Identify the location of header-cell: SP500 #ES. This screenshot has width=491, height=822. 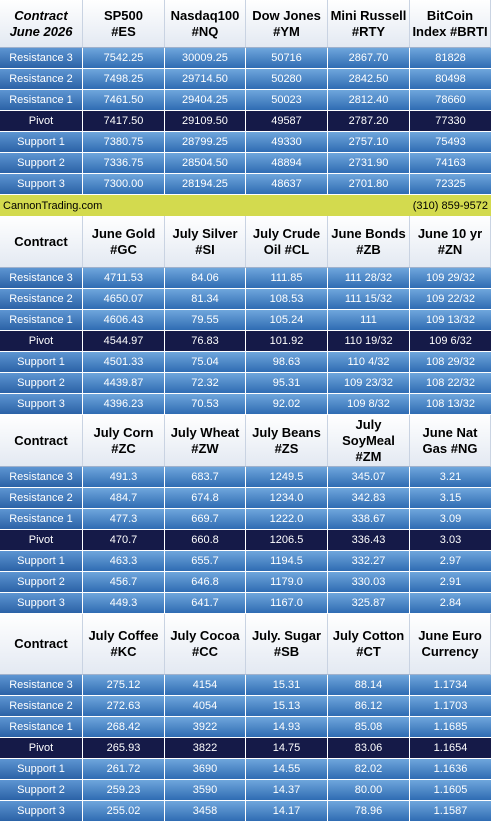
(124, 24).